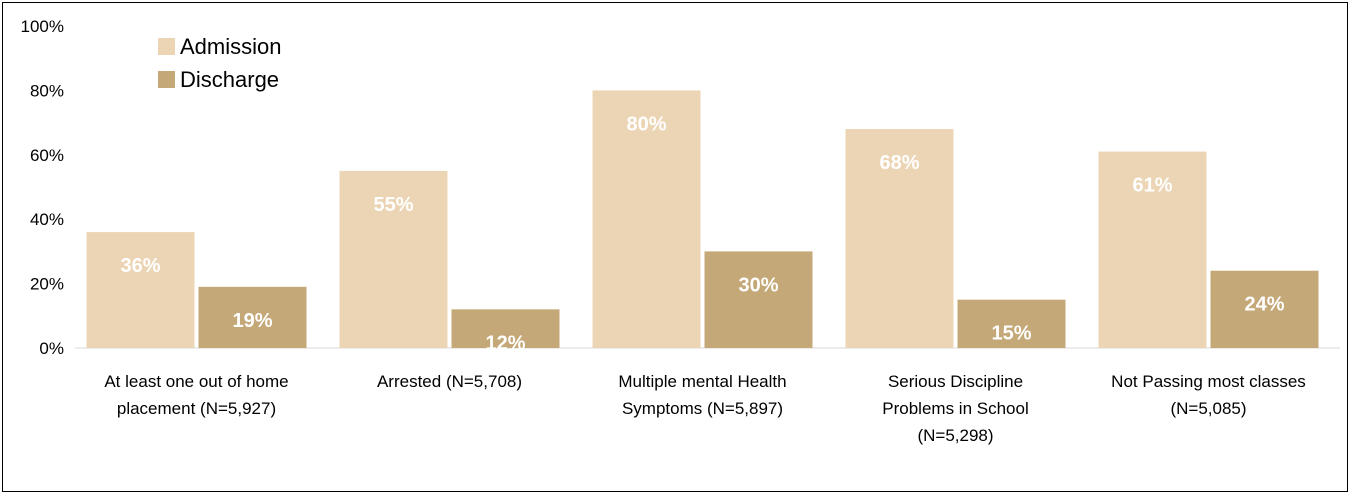 The image size is (1354, 497). Describe the element at coordinates (758, 285) in the screenshot. I see `discharge-data-label: 30%` at that location.